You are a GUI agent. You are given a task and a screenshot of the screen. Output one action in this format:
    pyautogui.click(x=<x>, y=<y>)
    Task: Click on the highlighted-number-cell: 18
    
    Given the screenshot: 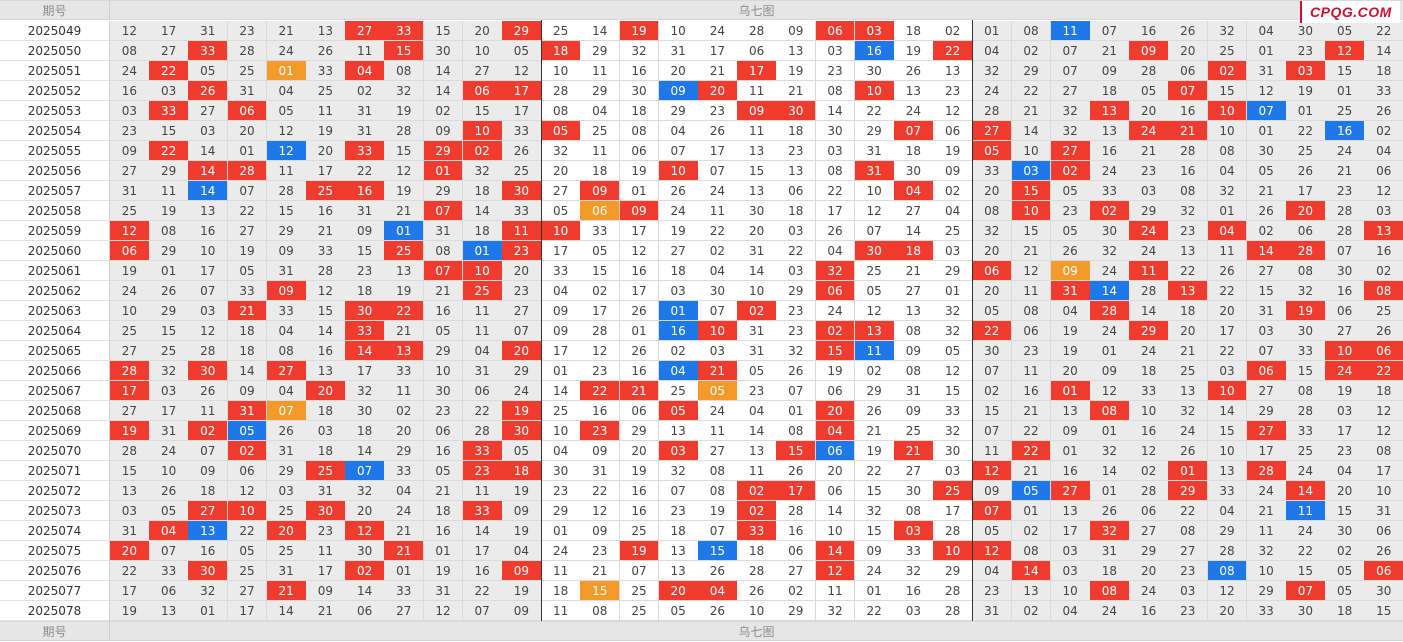 What is the action you would take?
    pyautogui.click(x=522, y=471)
    